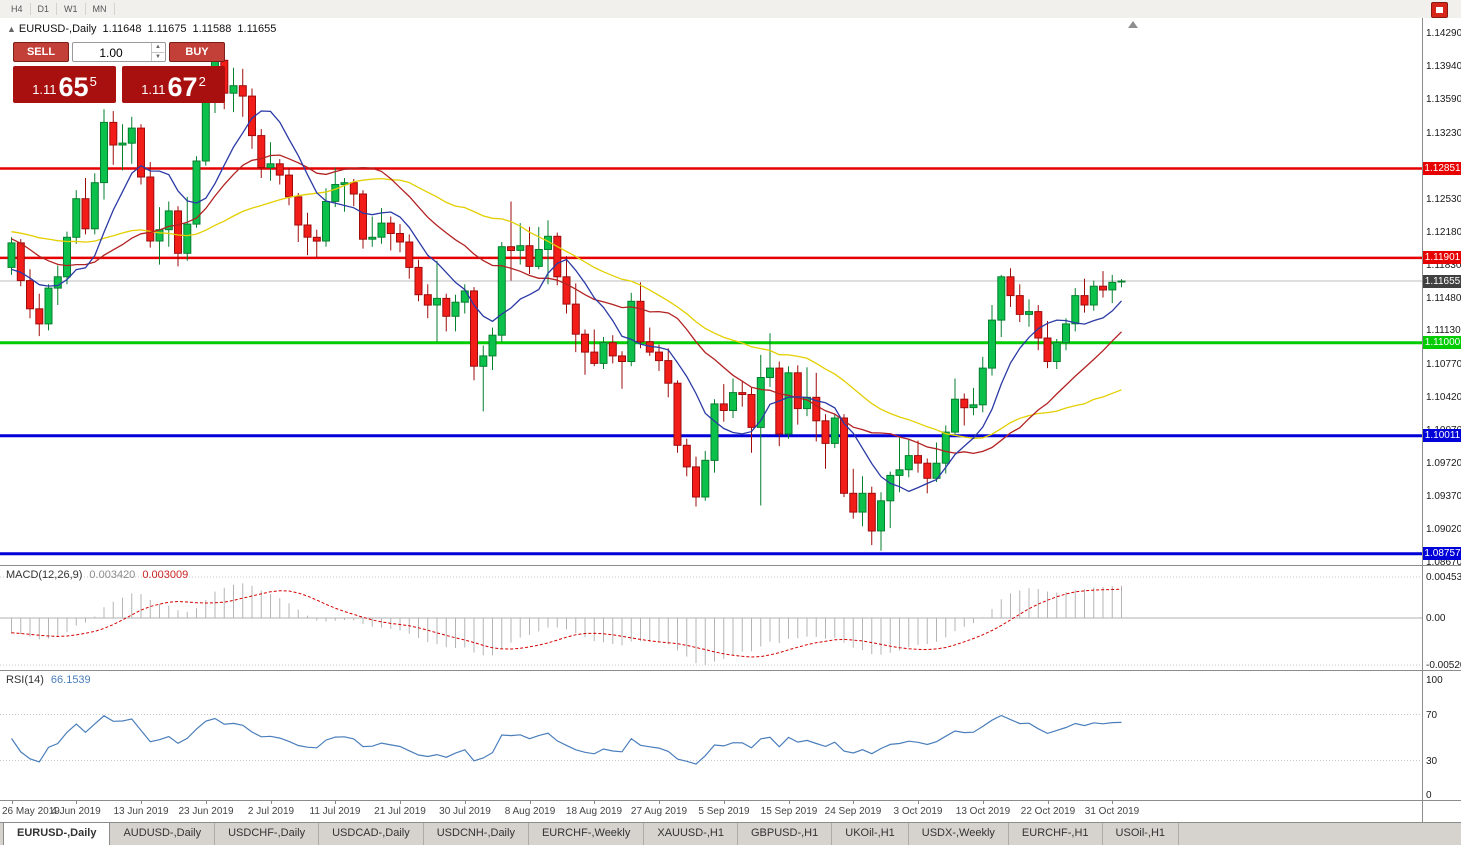 This screenshot has width=1461, height=845. What do you see at coordinates (594, 811) in the screenshot?
I see `date-label: 18 Aug 2019` at bounding box center [594, 811].